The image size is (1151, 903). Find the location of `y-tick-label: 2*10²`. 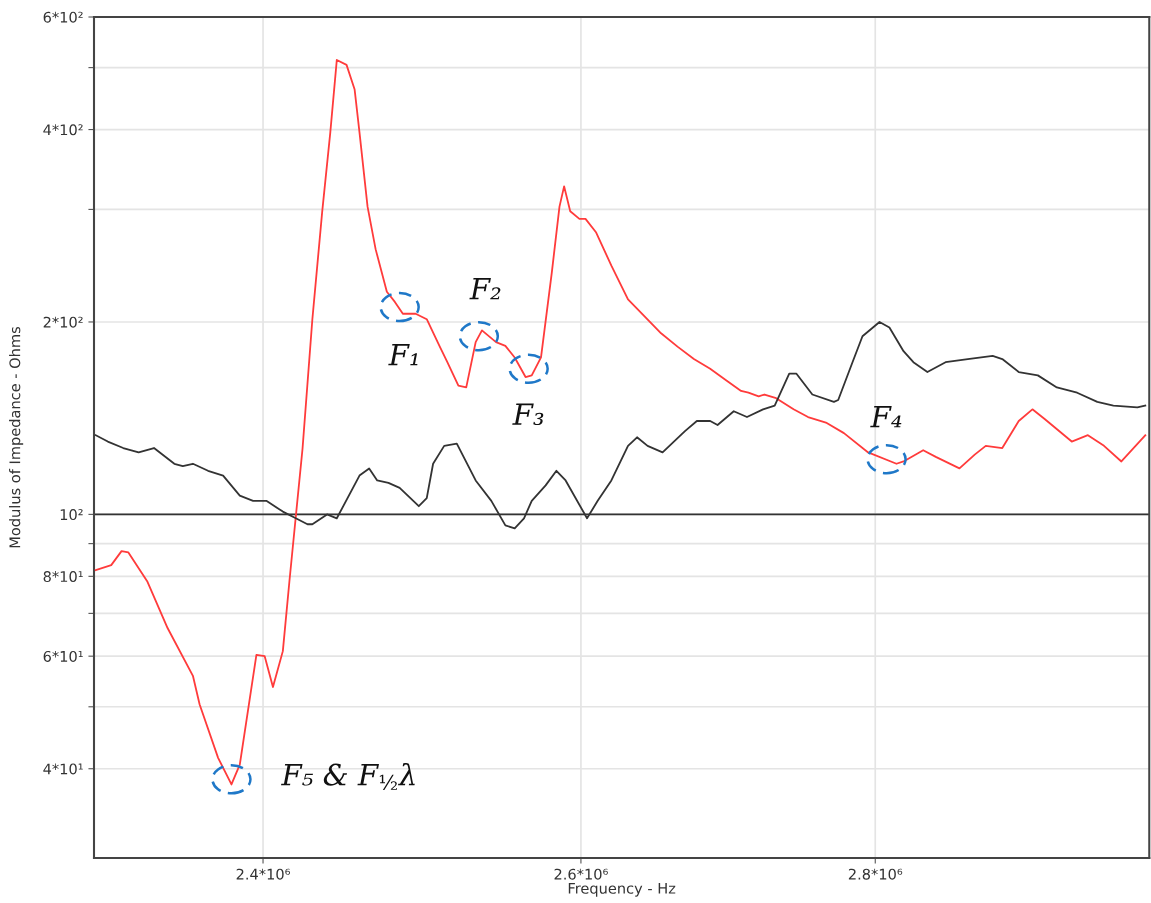

y-tick-label: 2*10² is located at coordinates (63, 322).